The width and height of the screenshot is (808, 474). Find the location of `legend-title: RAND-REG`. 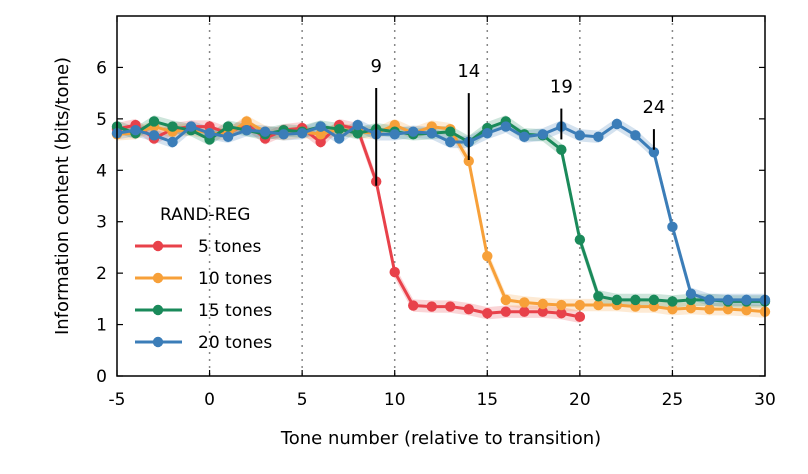

legend-title: RAND-REG is located at coordinates (205, 215).